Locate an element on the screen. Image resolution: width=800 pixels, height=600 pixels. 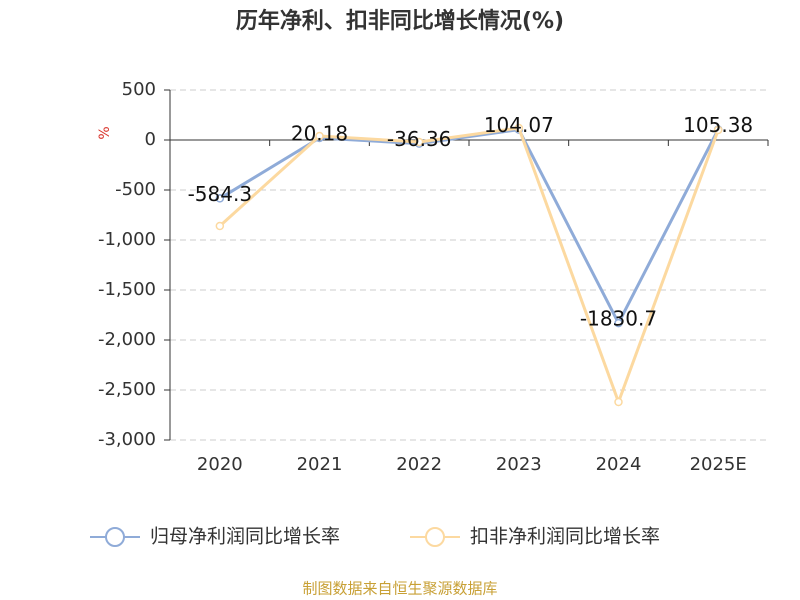
y-tick-label: 500 is located at coordinates (139, 89).